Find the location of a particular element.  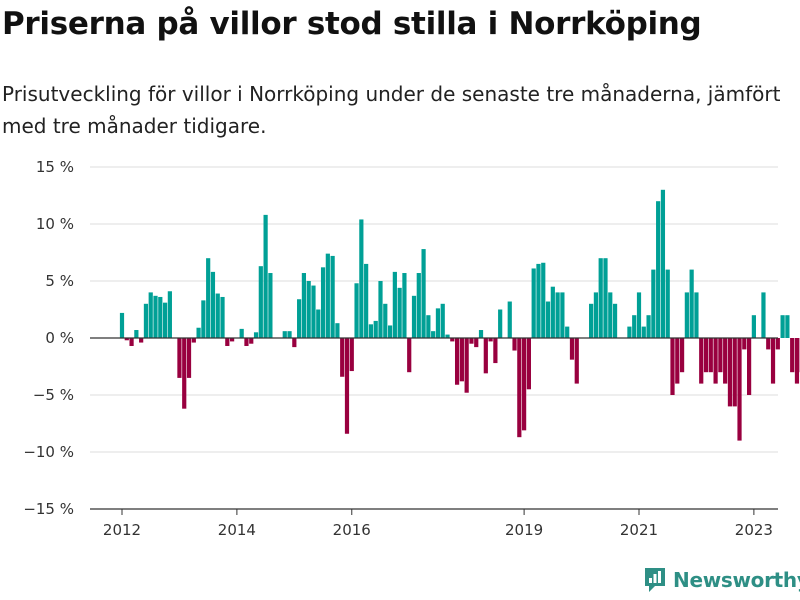

y-tick-label: −15 % is located at coordinates (48, 509).